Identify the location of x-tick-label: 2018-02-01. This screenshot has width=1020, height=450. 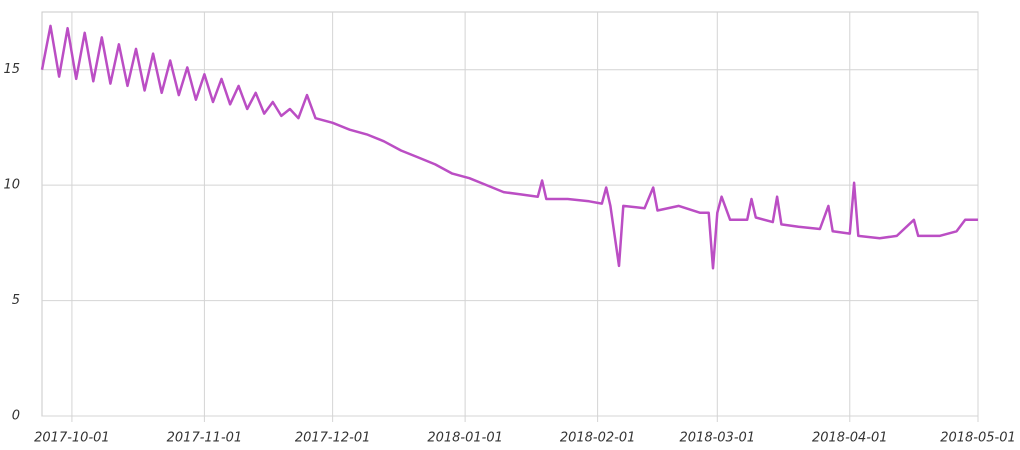
(598, 438).